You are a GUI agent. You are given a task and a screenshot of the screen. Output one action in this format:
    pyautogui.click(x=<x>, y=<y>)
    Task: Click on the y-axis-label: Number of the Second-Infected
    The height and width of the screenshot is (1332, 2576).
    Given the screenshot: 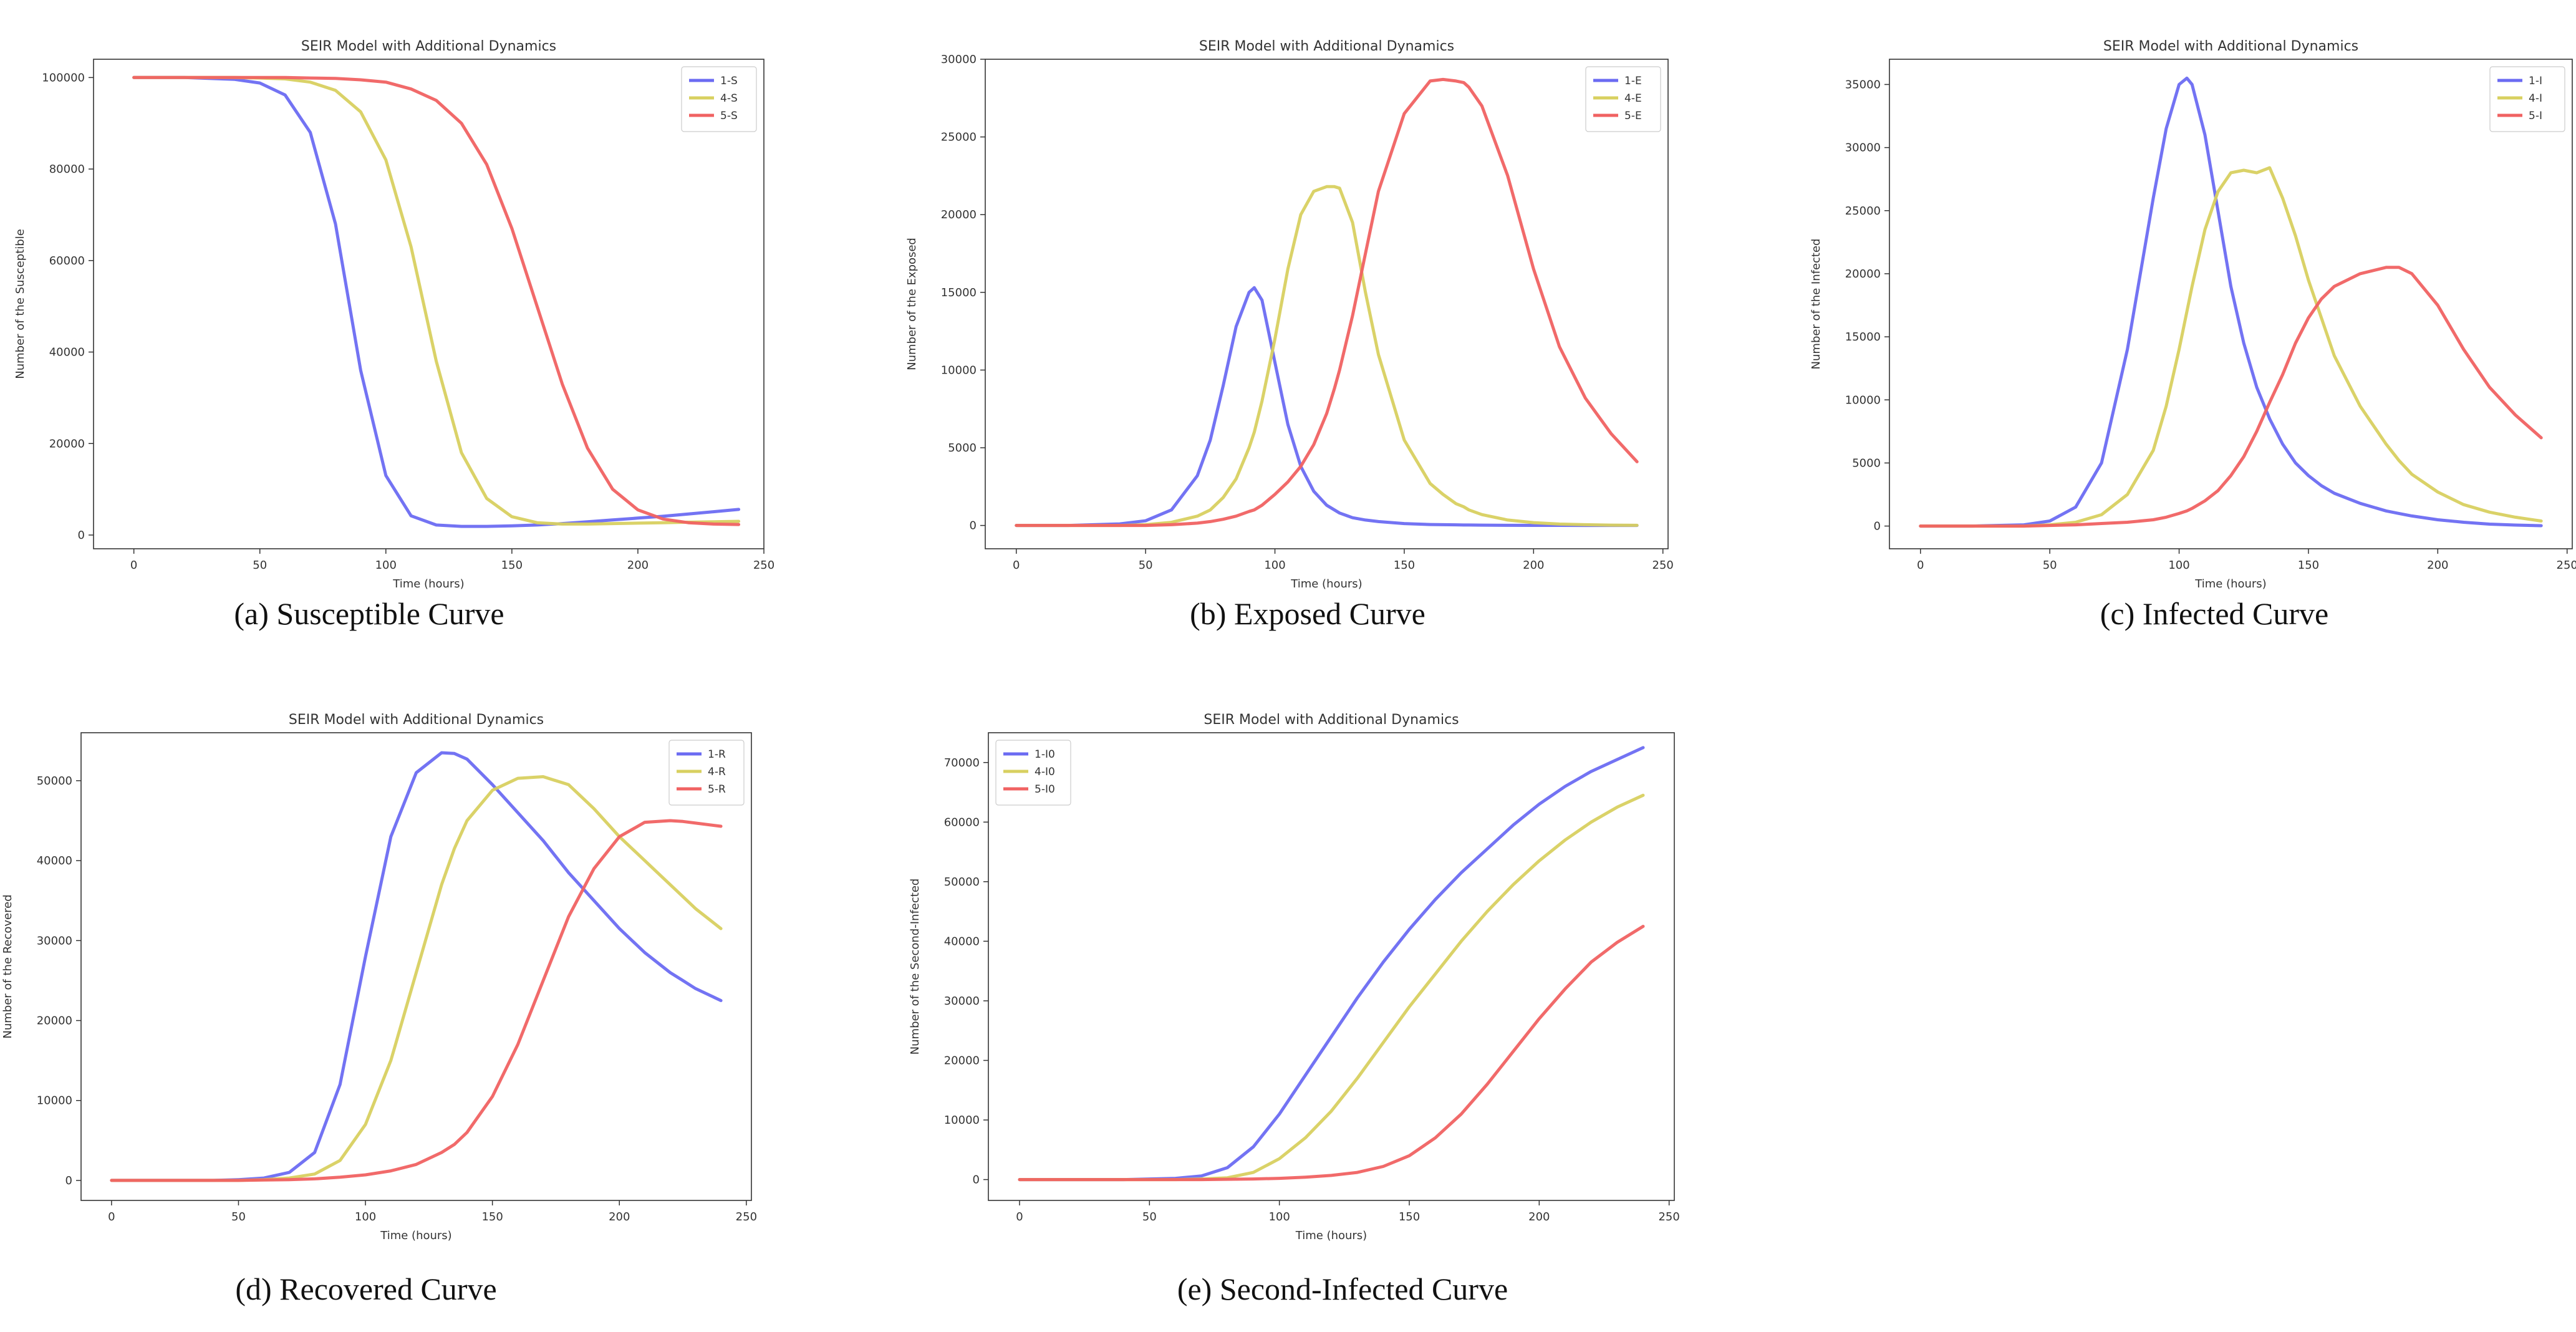 What is the action you would take?
    pyautogui.click(x=915, y=967)
    